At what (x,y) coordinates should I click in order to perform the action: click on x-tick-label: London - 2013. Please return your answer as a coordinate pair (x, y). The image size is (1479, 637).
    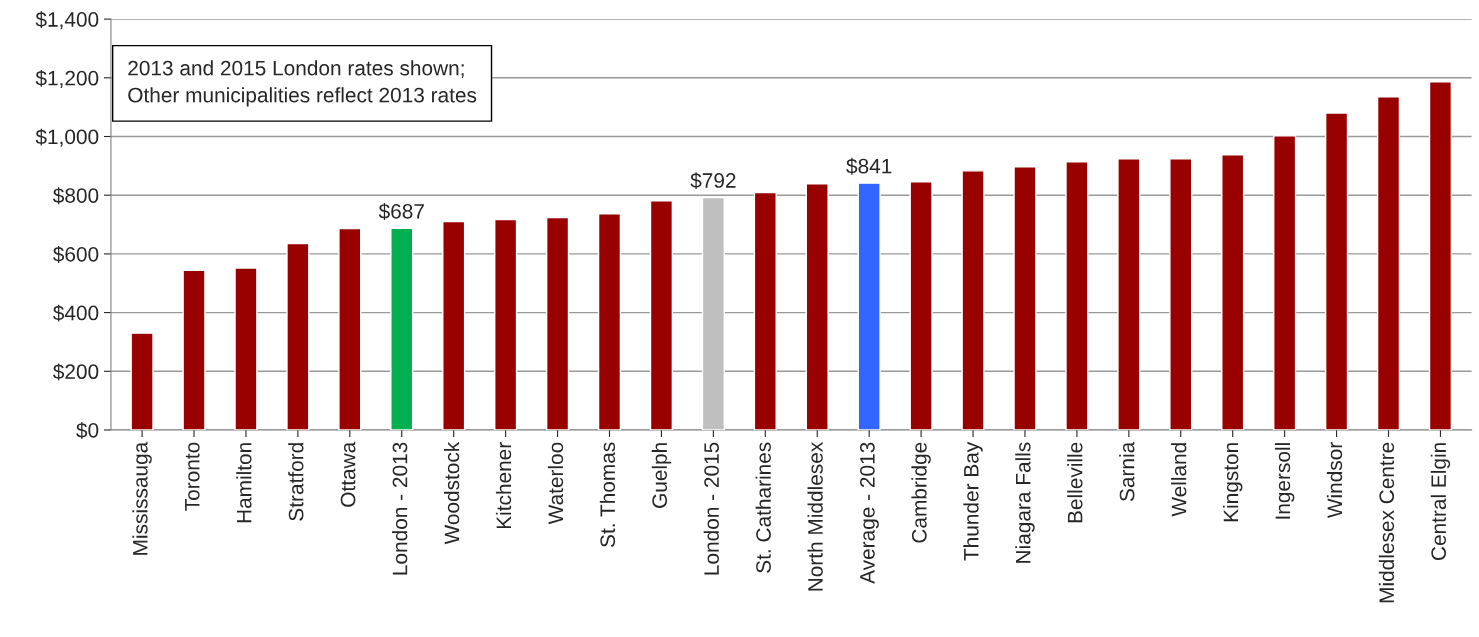
    Looking at the image, I should click on (400, 508).